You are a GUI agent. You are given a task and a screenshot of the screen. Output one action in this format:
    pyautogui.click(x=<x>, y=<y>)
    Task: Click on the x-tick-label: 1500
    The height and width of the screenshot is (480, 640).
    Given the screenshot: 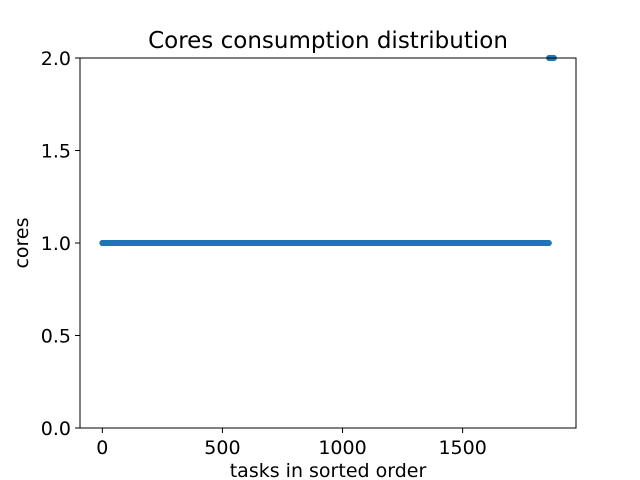 What is the action you would take?
    pyautogui.click(x=462, y=448)
    